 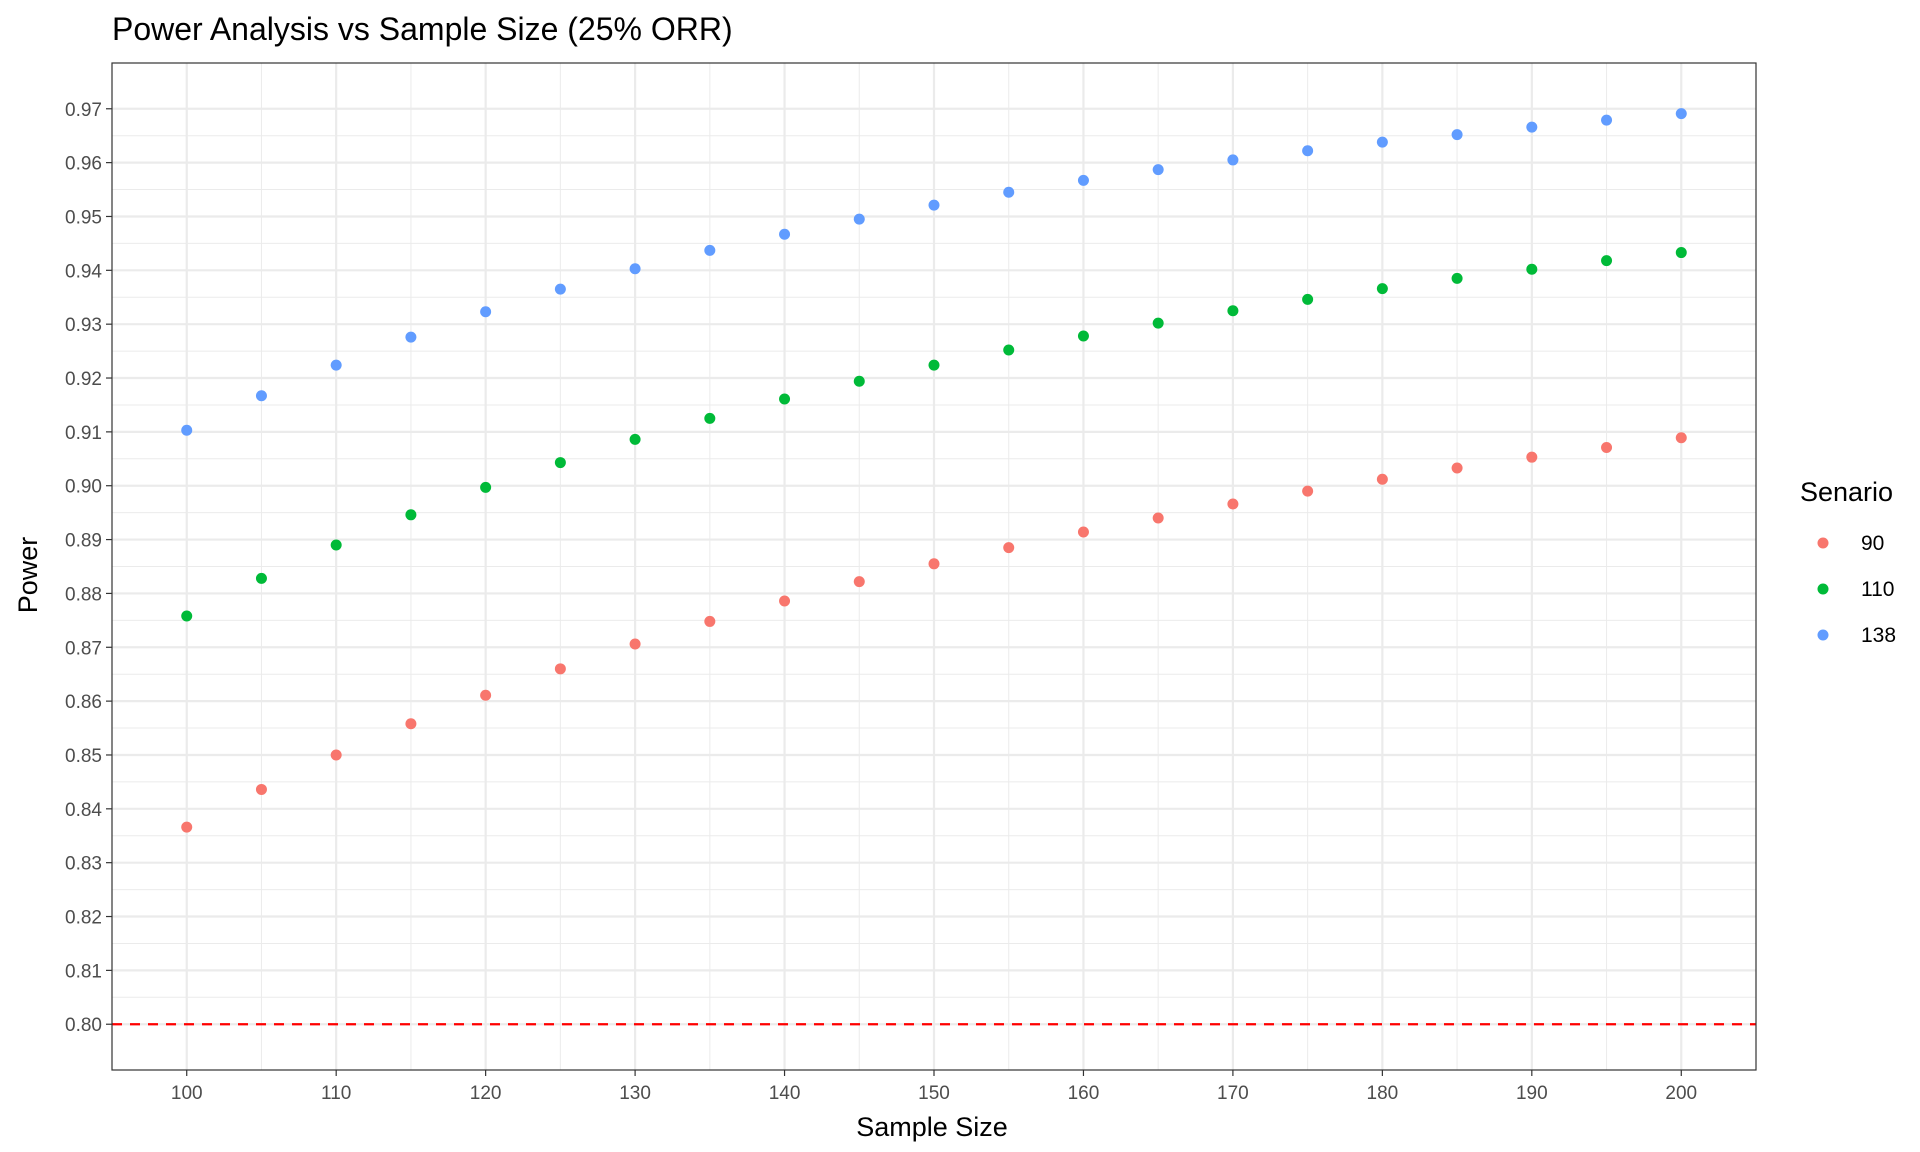 I want to click on legend-label-110: 110, so click(x=1877, y=589).